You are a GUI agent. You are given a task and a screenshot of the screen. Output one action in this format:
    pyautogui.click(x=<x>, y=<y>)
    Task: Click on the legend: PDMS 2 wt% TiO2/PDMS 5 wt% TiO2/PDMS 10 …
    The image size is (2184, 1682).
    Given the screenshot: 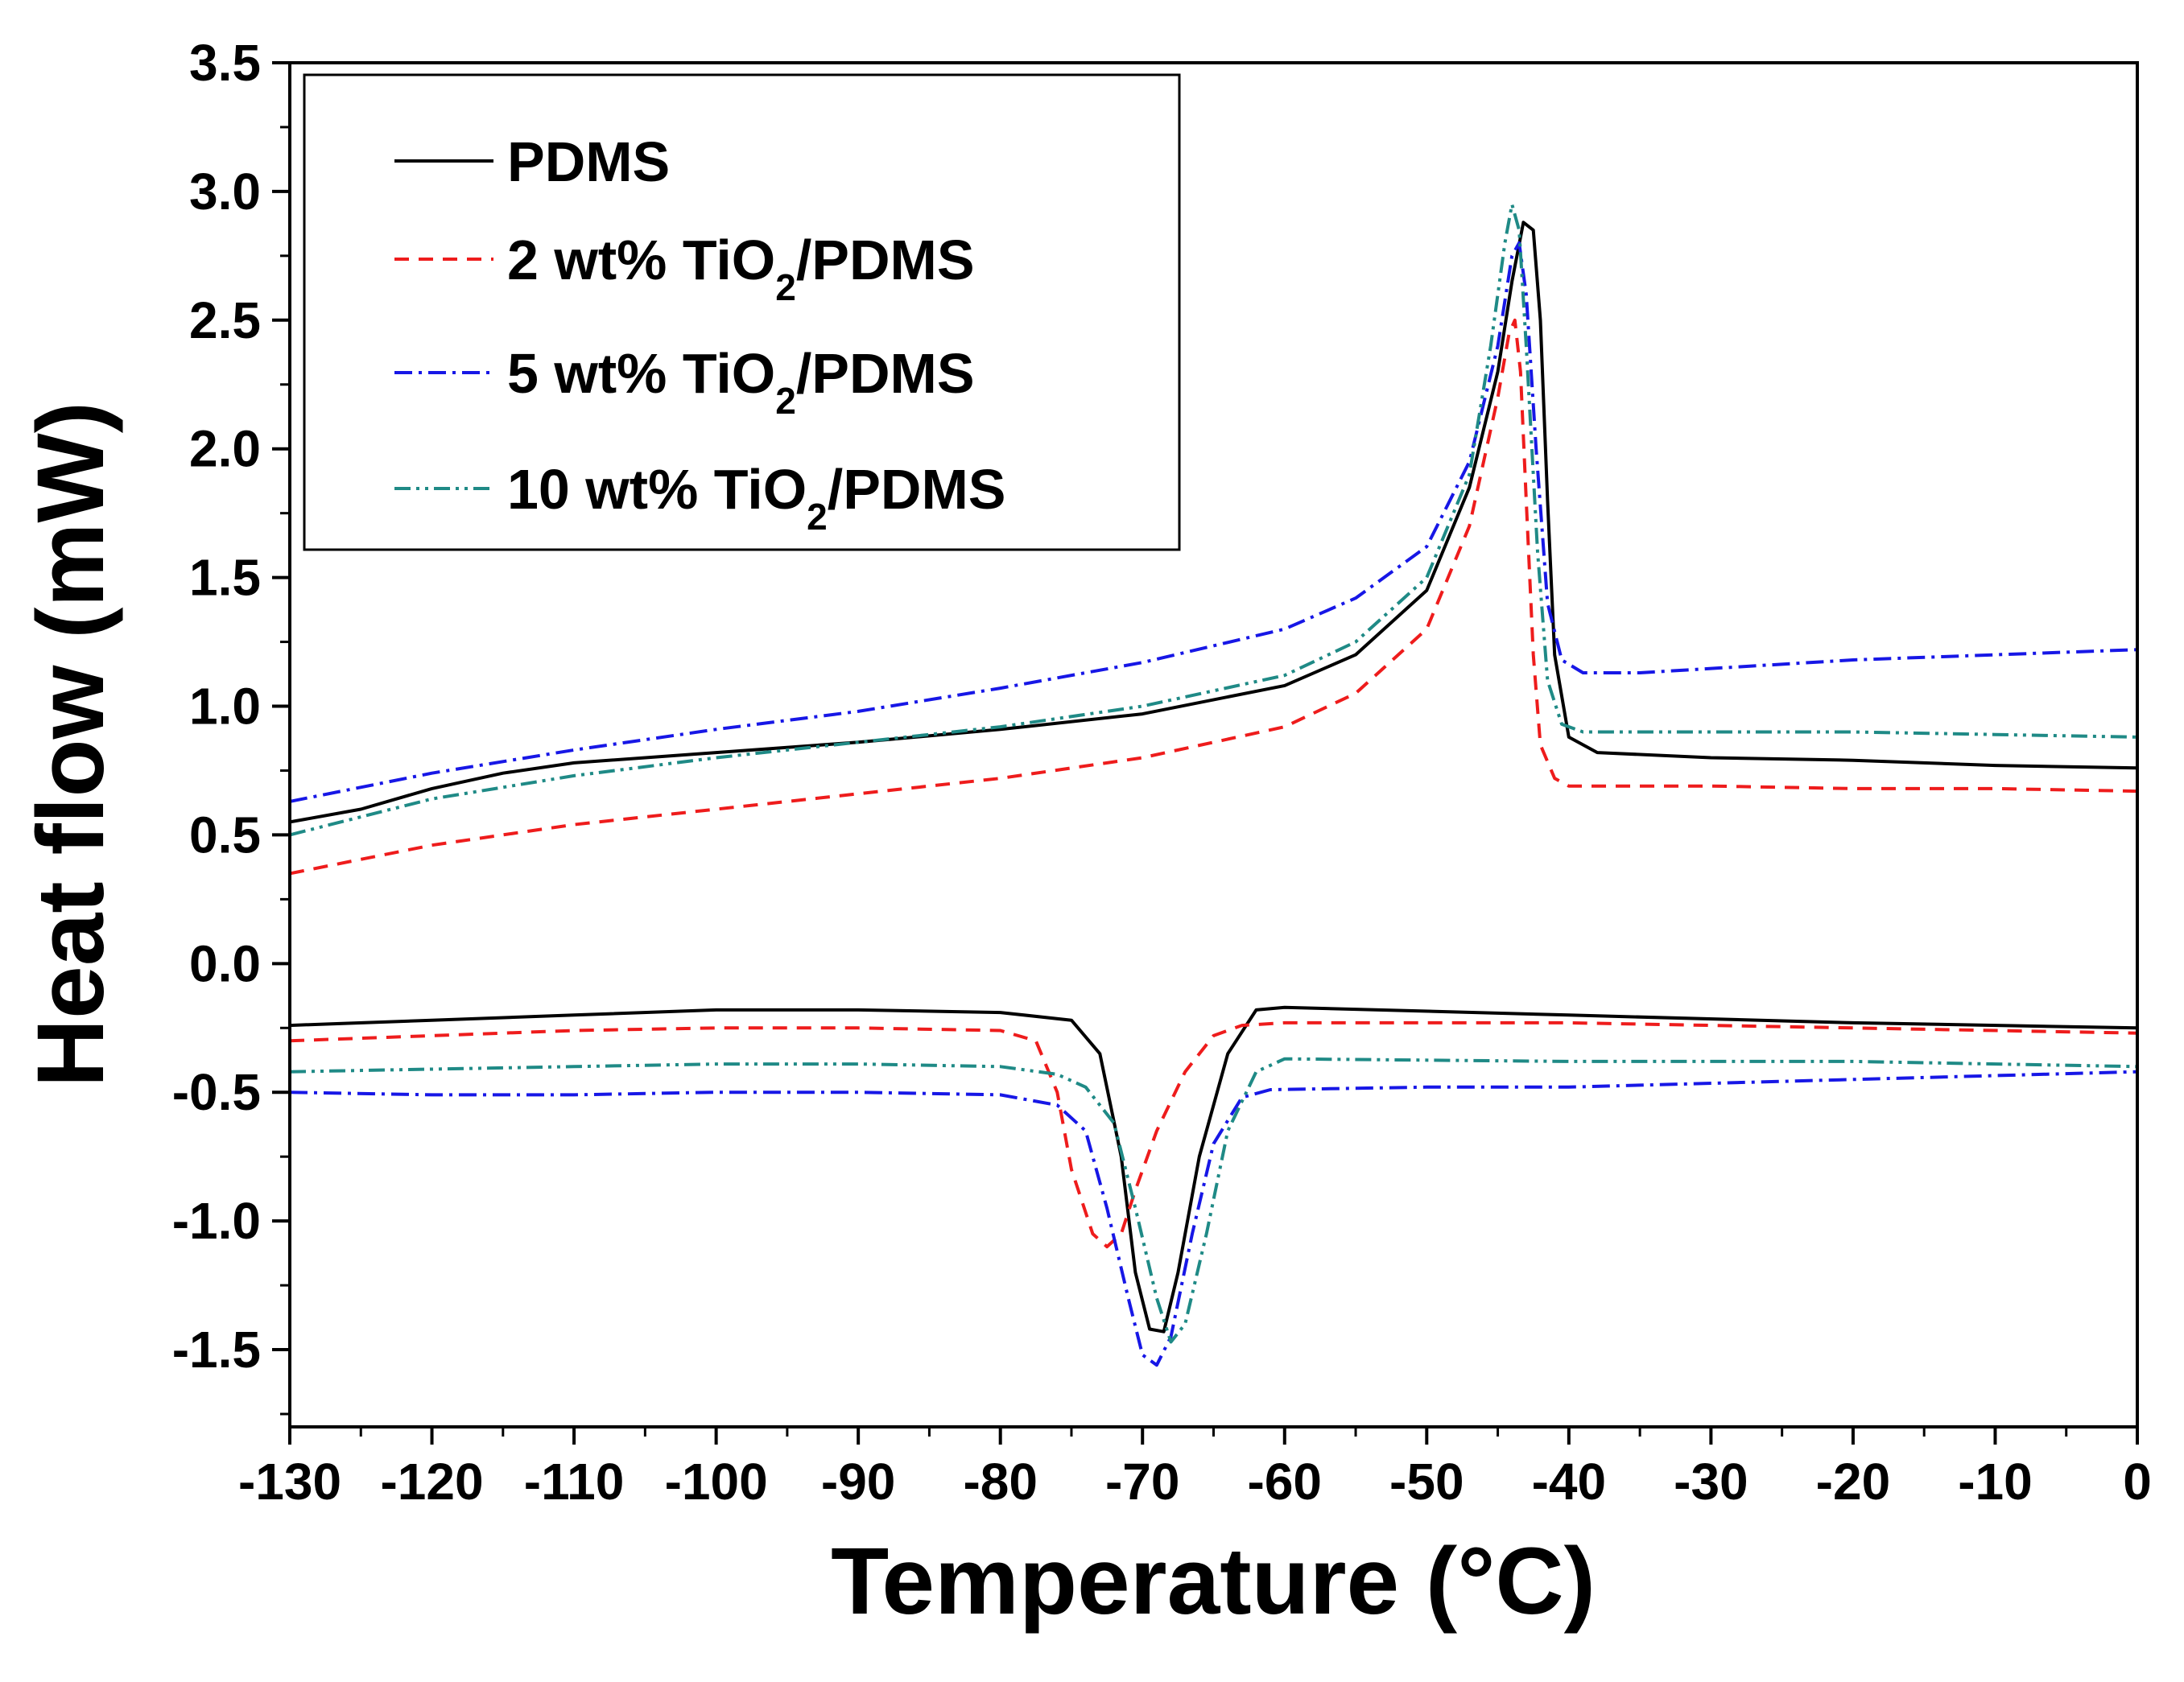 What is the action you would take?
    pyautogui.click(x=742, y=312)
    